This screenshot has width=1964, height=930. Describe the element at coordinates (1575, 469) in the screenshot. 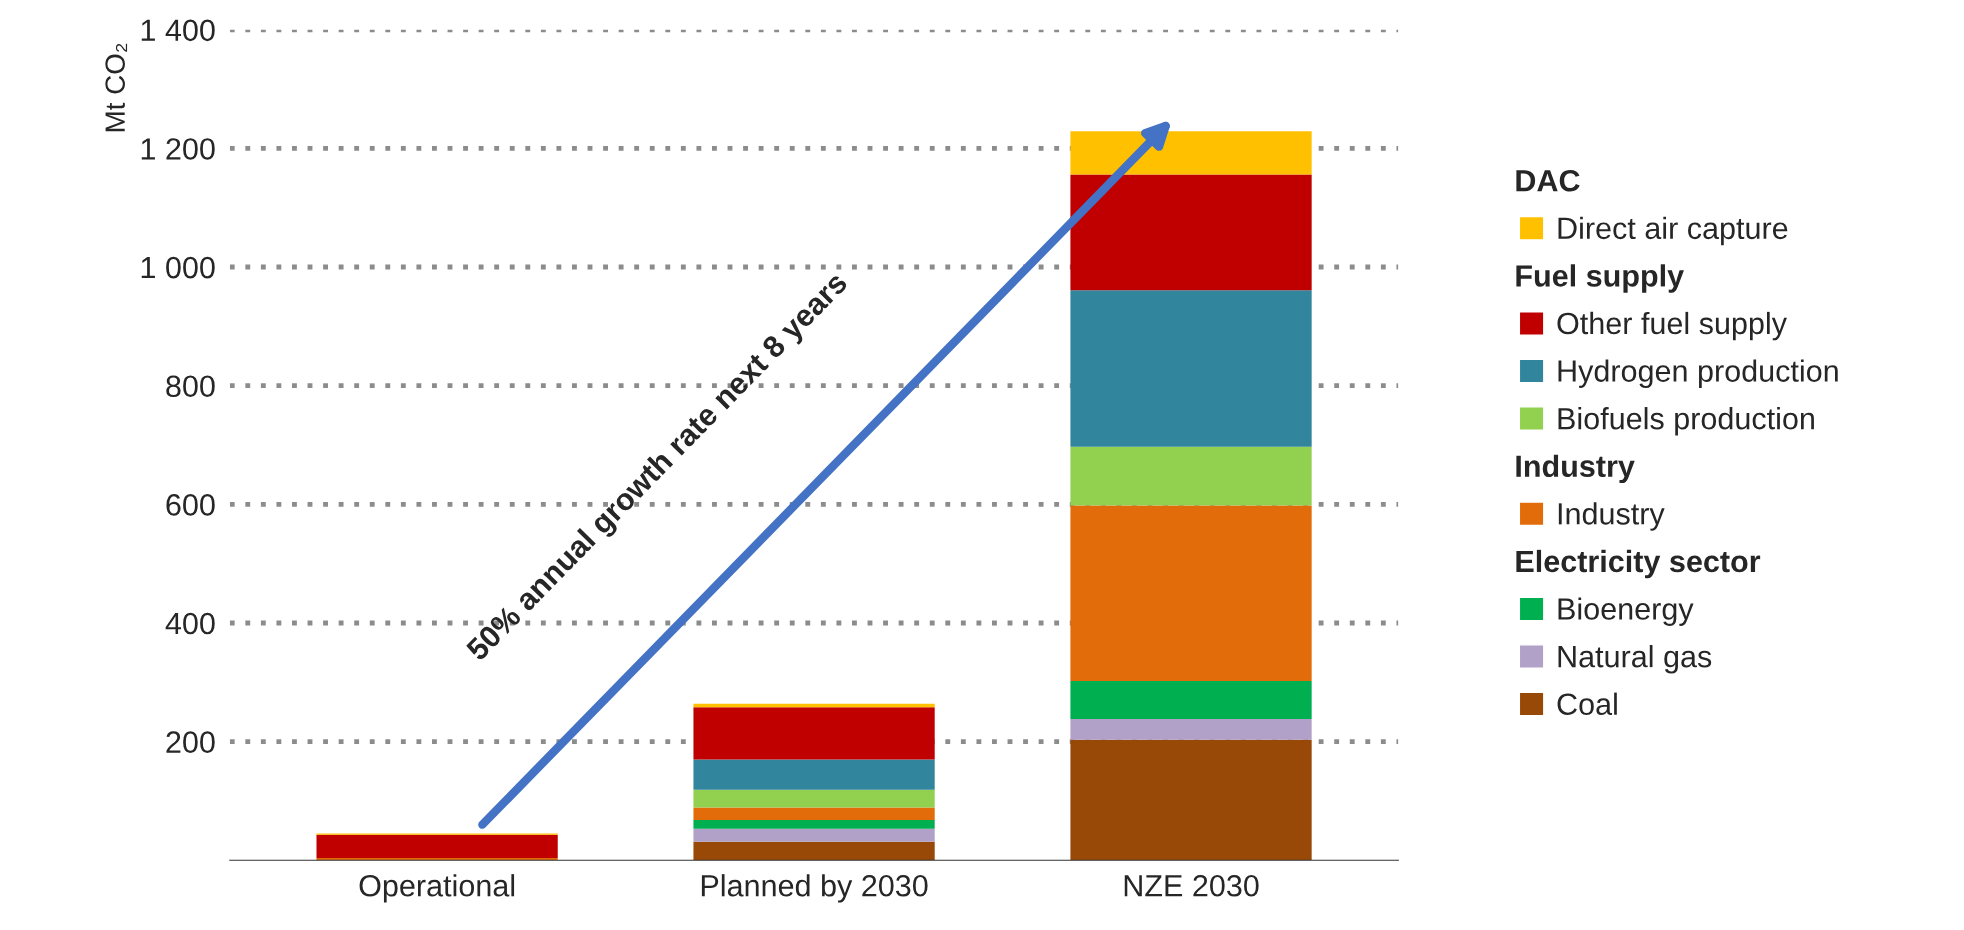

I see `text: Industry` at that location.